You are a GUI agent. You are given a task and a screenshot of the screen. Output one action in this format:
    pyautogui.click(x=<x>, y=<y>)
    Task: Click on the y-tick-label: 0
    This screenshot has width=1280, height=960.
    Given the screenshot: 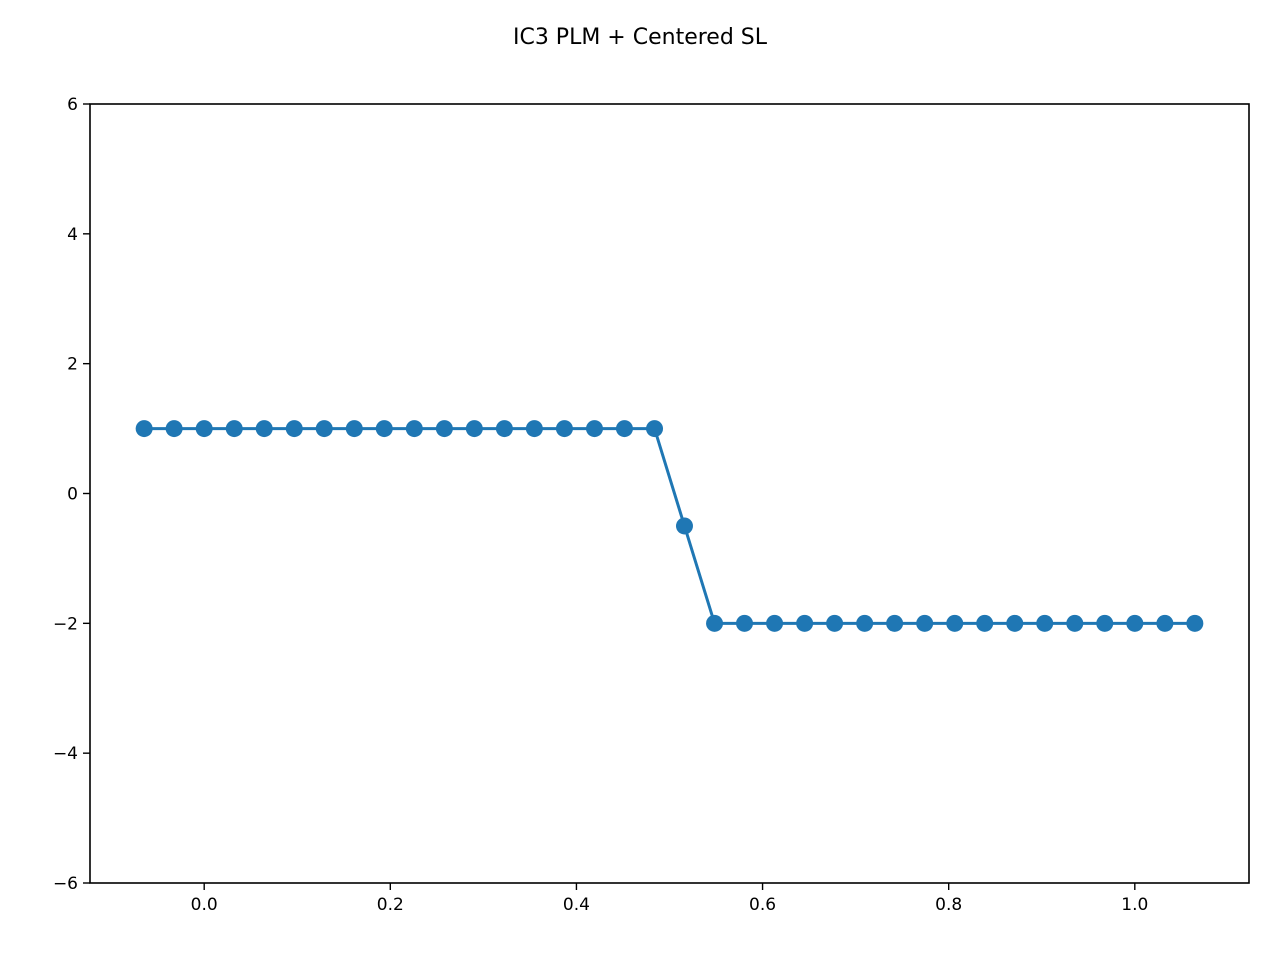 What is the action you would take?
    pyautogui.click(x=72, y=495)
    